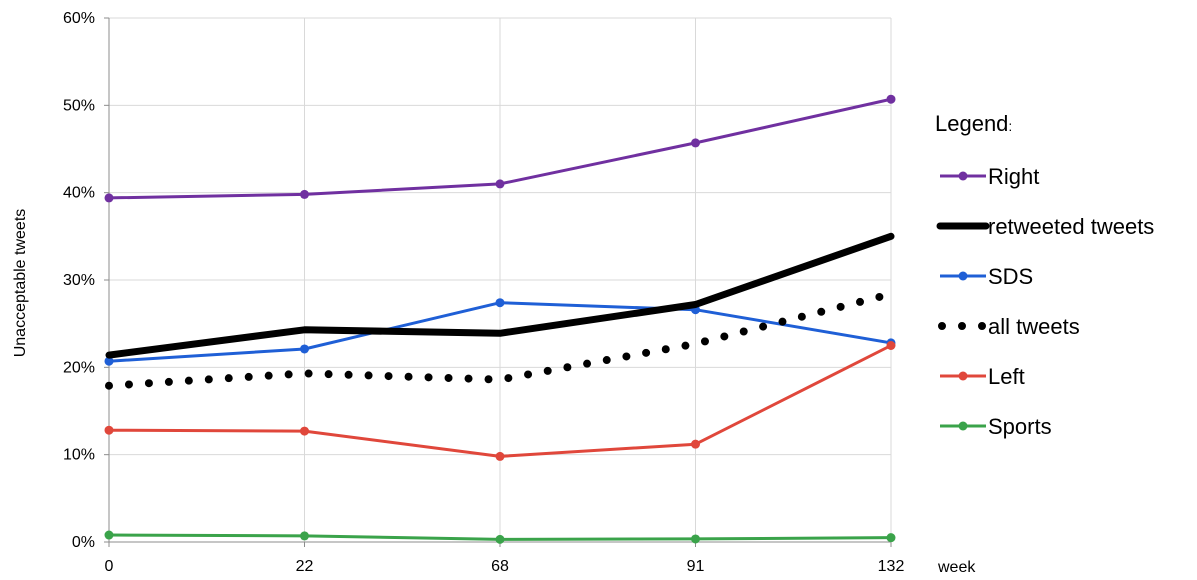 The width and height of the screenshot is (1197, 580). I want to click on legend-label: Left, so click(1006, 376).